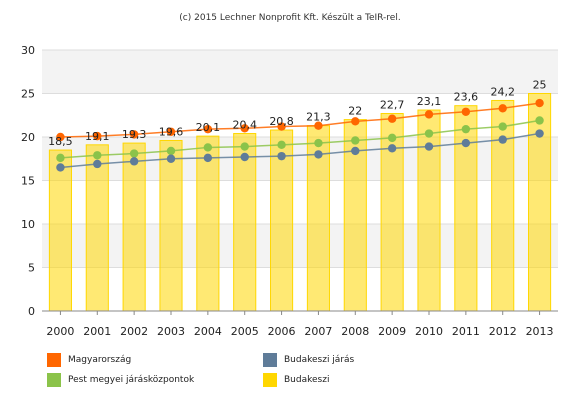  Describe the element at coordinates (28, 224) in the screenshot. I see `y-tick-label: 10` at that location.